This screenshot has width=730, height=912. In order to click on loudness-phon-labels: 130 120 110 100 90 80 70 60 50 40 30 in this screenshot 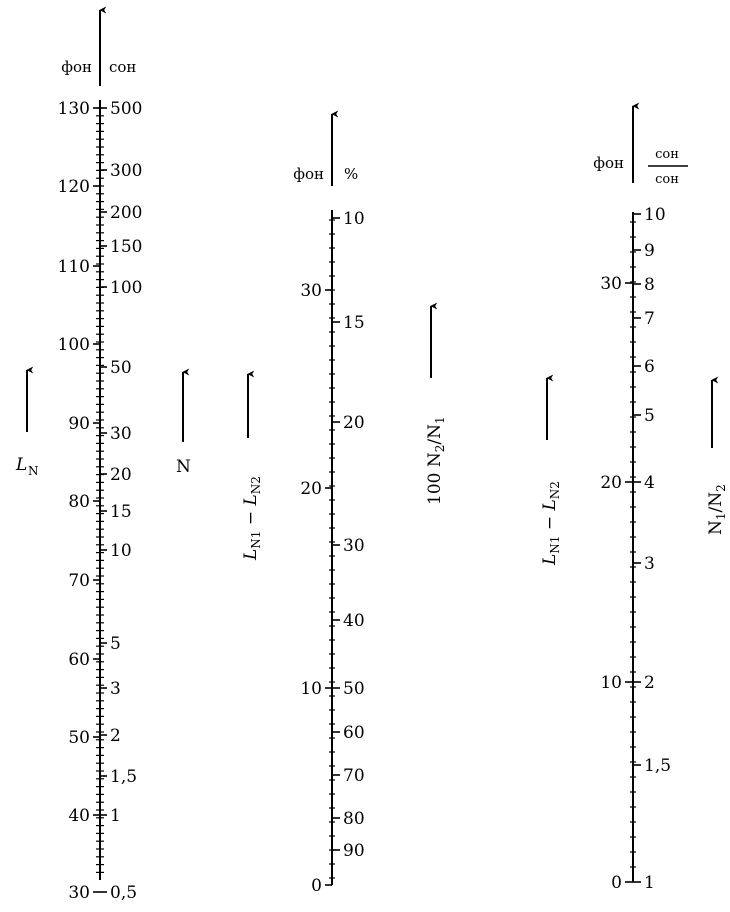, I will do `click(79, 501)`.